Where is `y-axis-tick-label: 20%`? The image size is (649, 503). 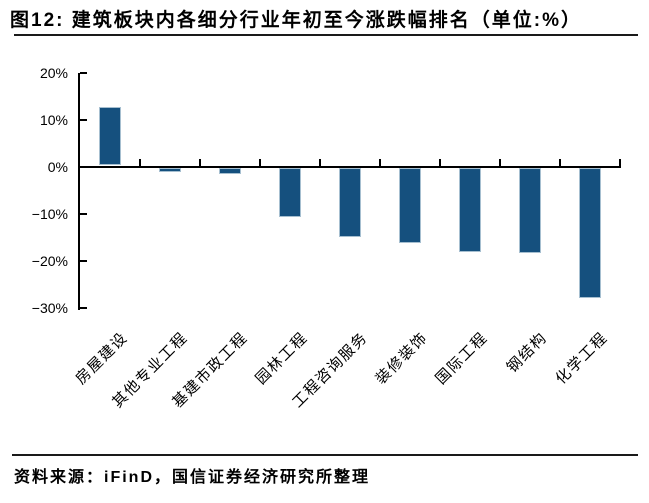
y-axis-tick-label: 20% is located at coordinates (53, 72).